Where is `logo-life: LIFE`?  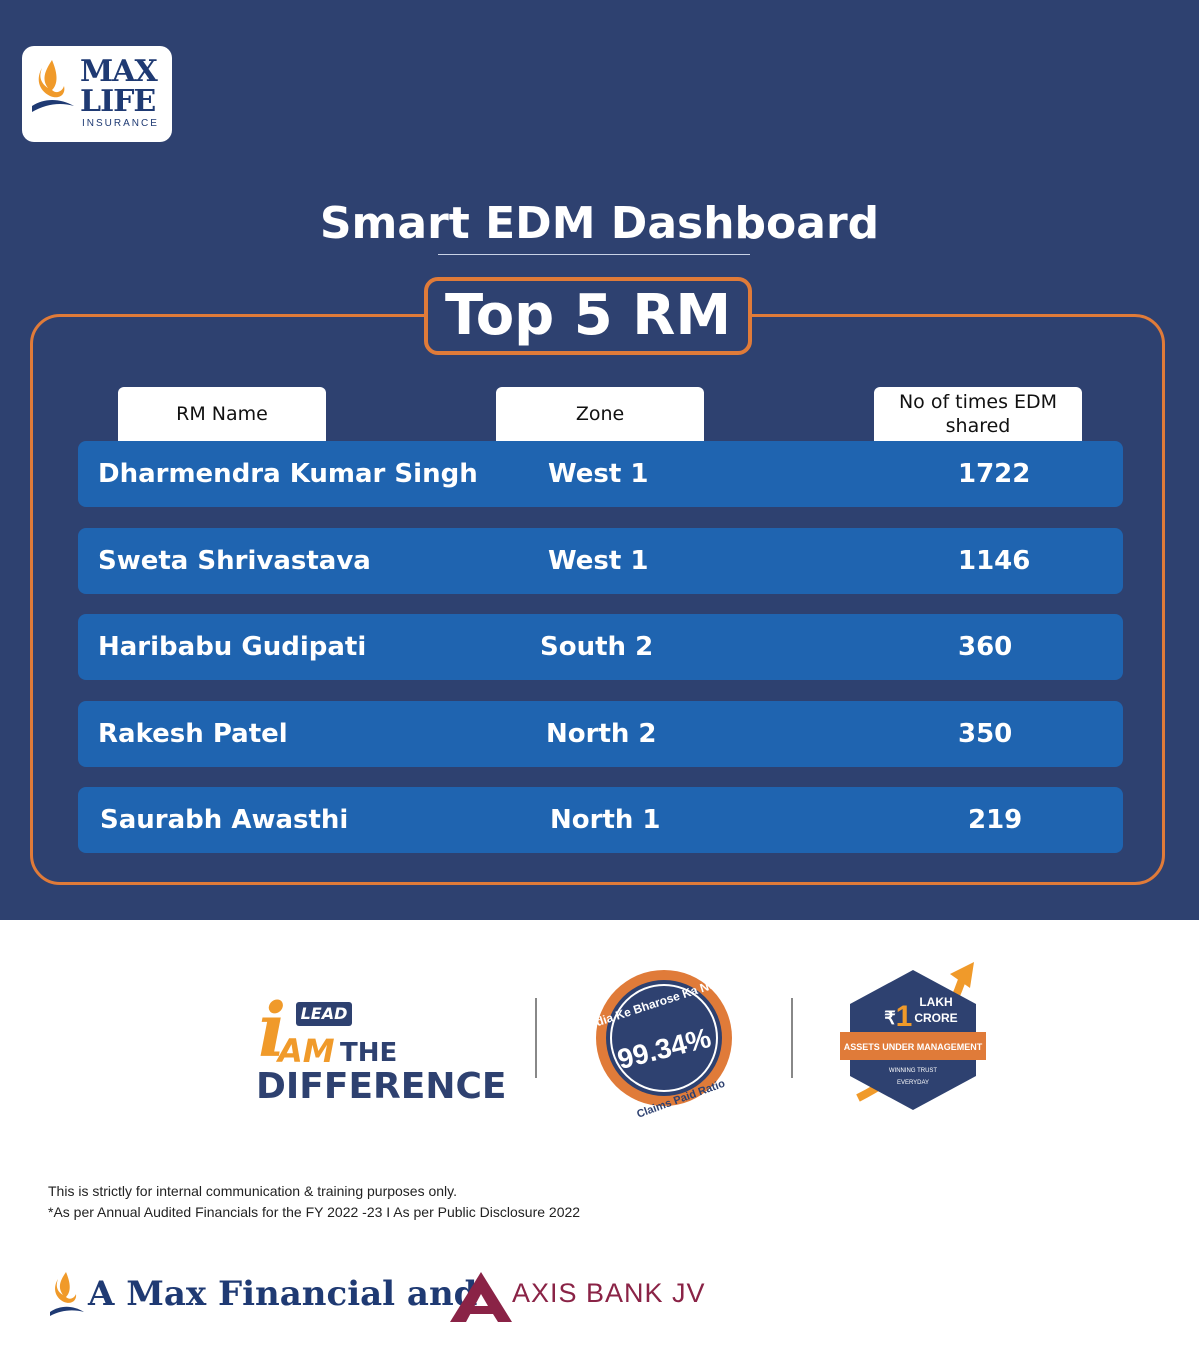 logo-life: LIFE is located at coordinates (118, 101).